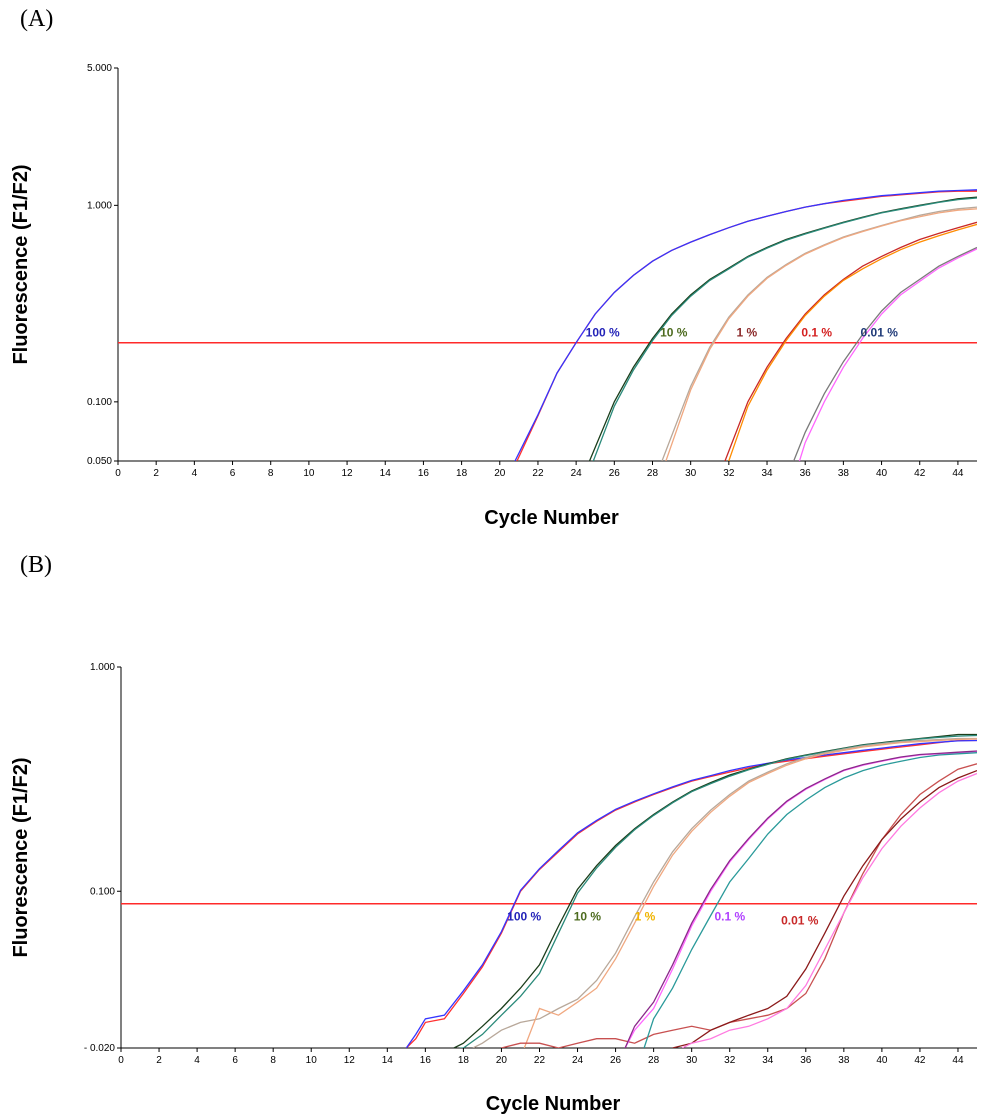 The width and height of the screenshot is (987, 1116). What do you see at coordinates (99, 461) in the screenshot?
I see `y-tick-label: 0.050` at bounding box center [99, 461].